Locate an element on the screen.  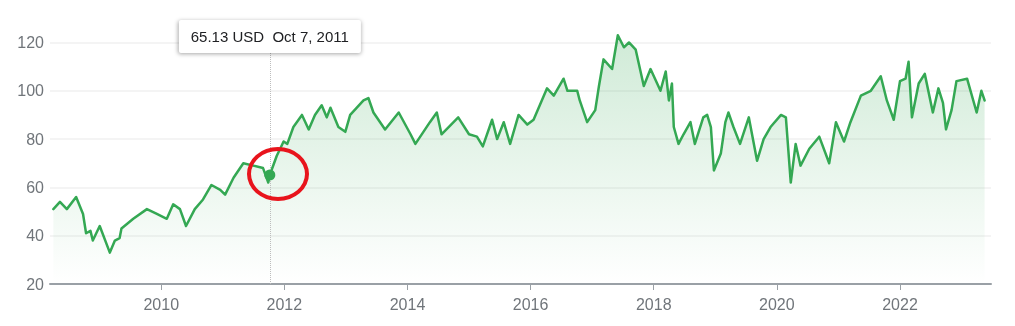
x-tick-label: 2018 is located at coordinates (653, 304).